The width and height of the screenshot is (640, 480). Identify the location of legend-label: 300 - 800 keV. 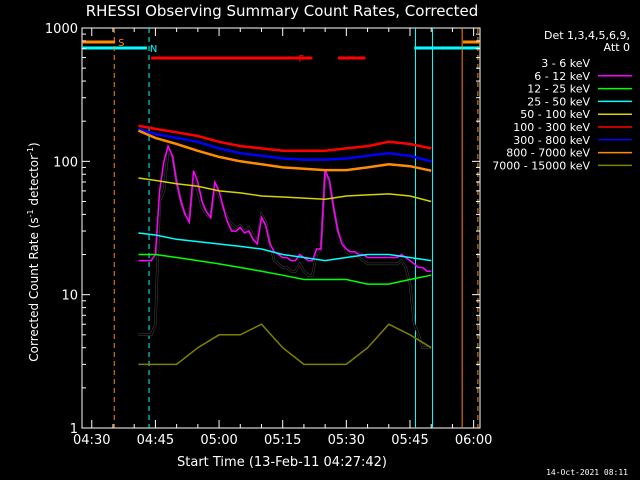
(551, 140).